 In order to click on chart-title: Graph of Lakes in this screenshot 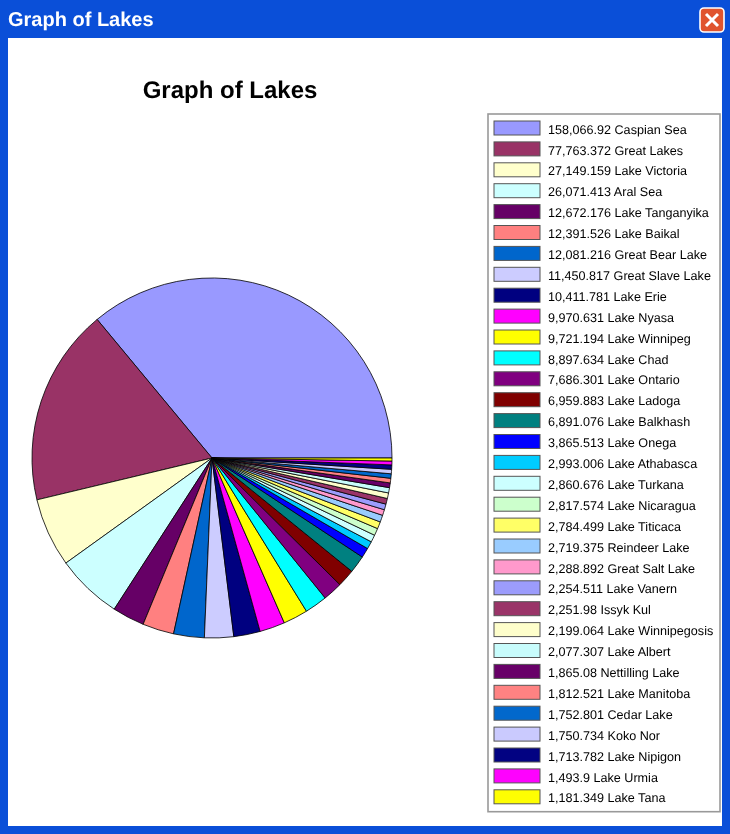, I will do `click(230, 90)`.